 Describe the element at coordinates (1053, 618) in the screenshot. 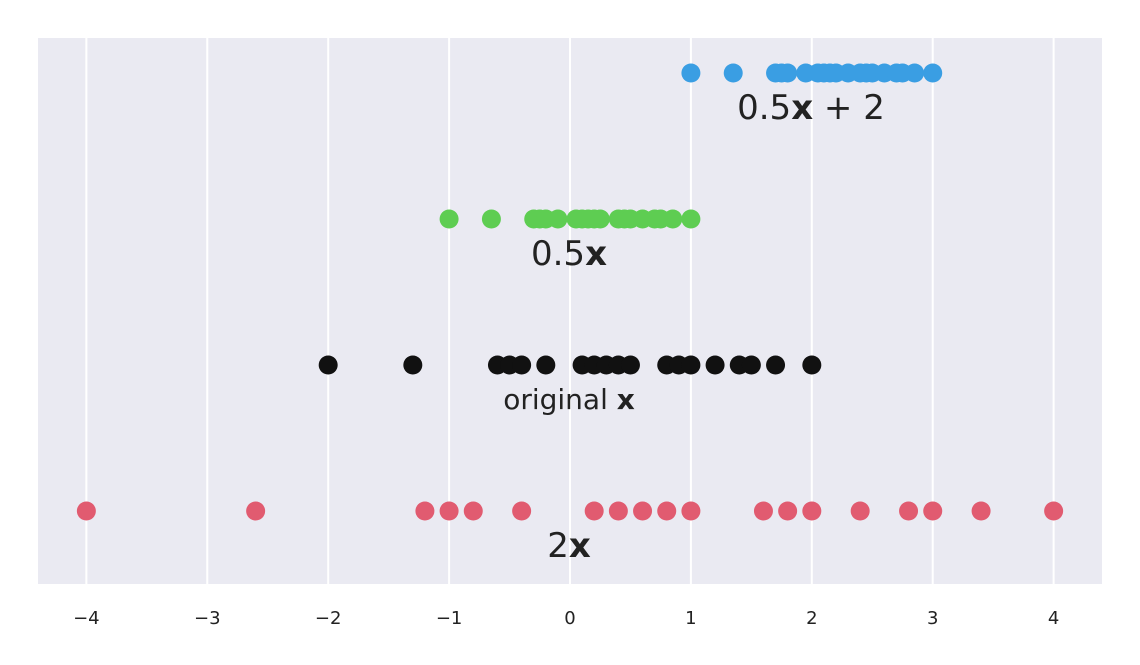

I see `x-tick-label: 4` at that location.